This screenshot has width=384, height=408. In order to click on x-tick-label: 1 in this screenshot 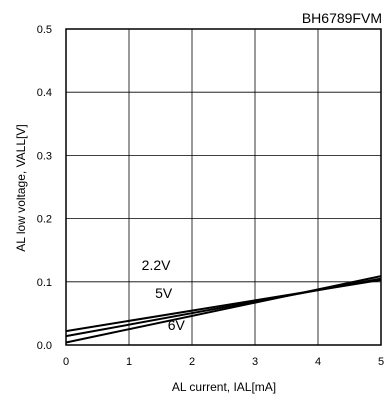, I will do `click(129, 362)`.